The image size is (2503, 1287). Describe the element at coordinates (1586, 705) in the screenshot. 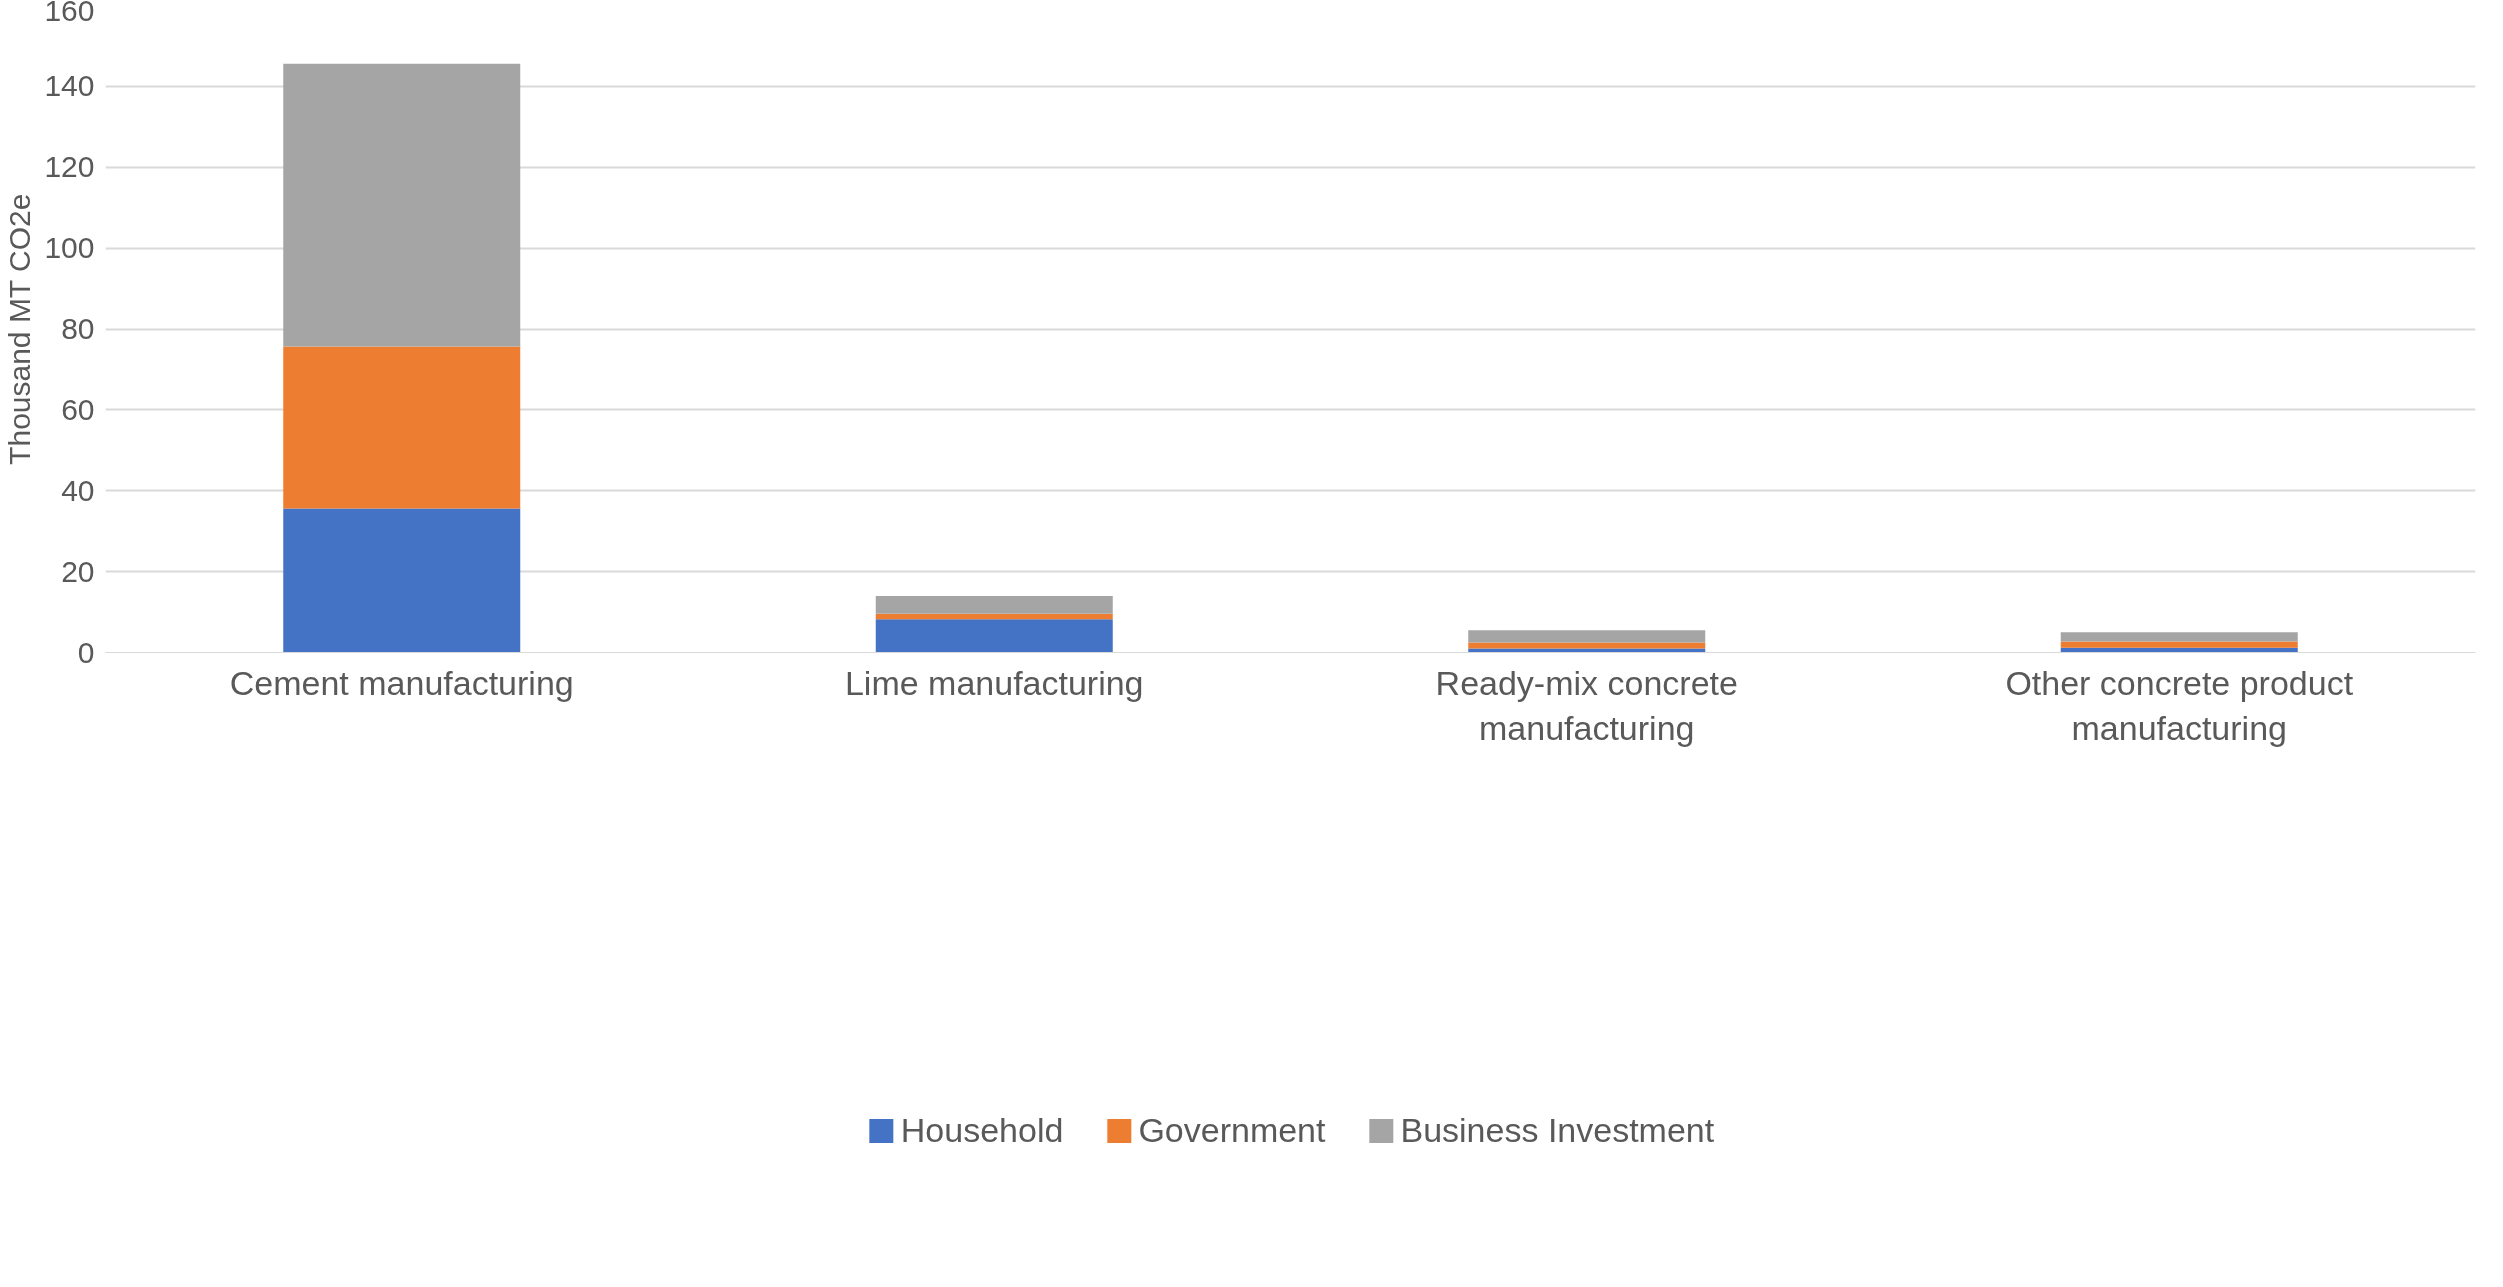

I see `x-tick-label: Ready-mix concrete manufacturing` at that location.